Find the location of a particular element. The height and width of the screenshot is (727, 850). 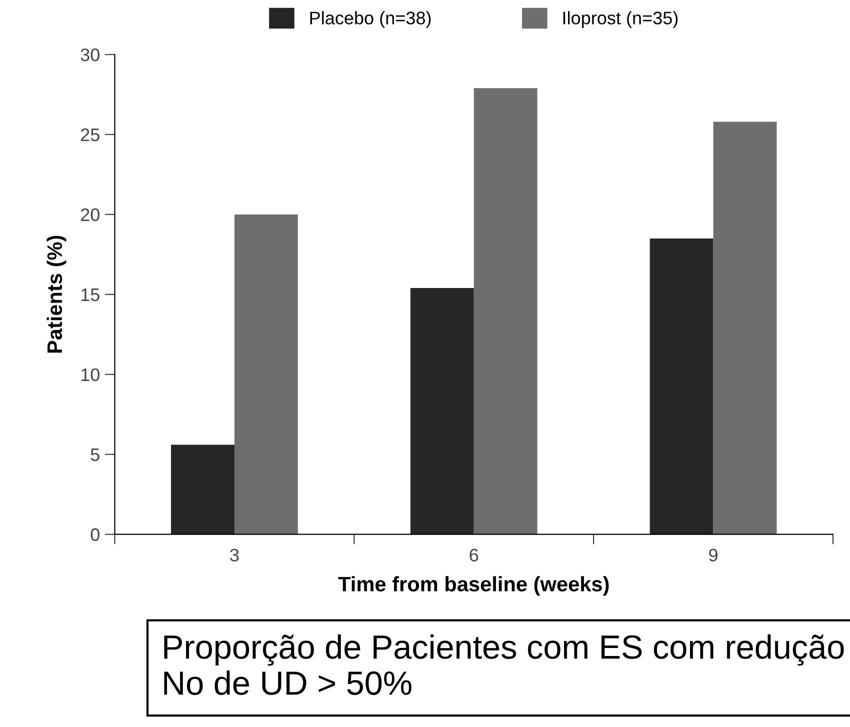

legend-label: Iloprost (n=35) is located at coordinates (620, 19).